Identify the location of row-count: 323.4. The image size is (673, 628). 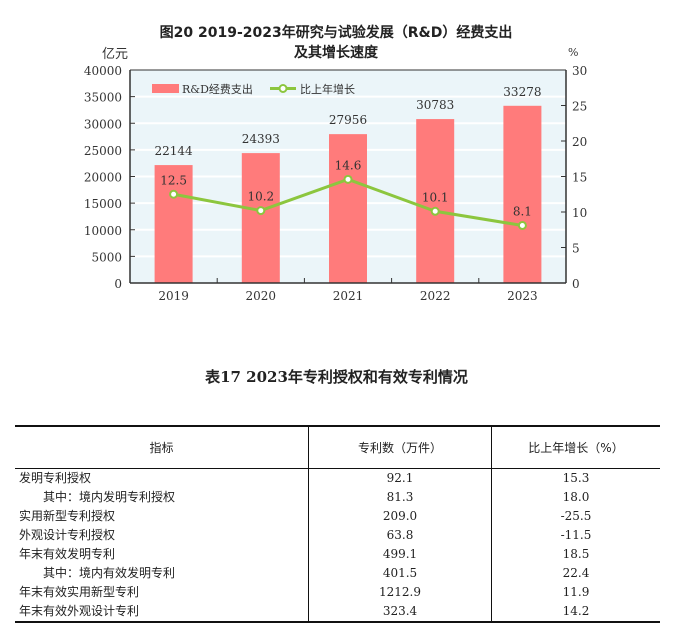
(400, 612).